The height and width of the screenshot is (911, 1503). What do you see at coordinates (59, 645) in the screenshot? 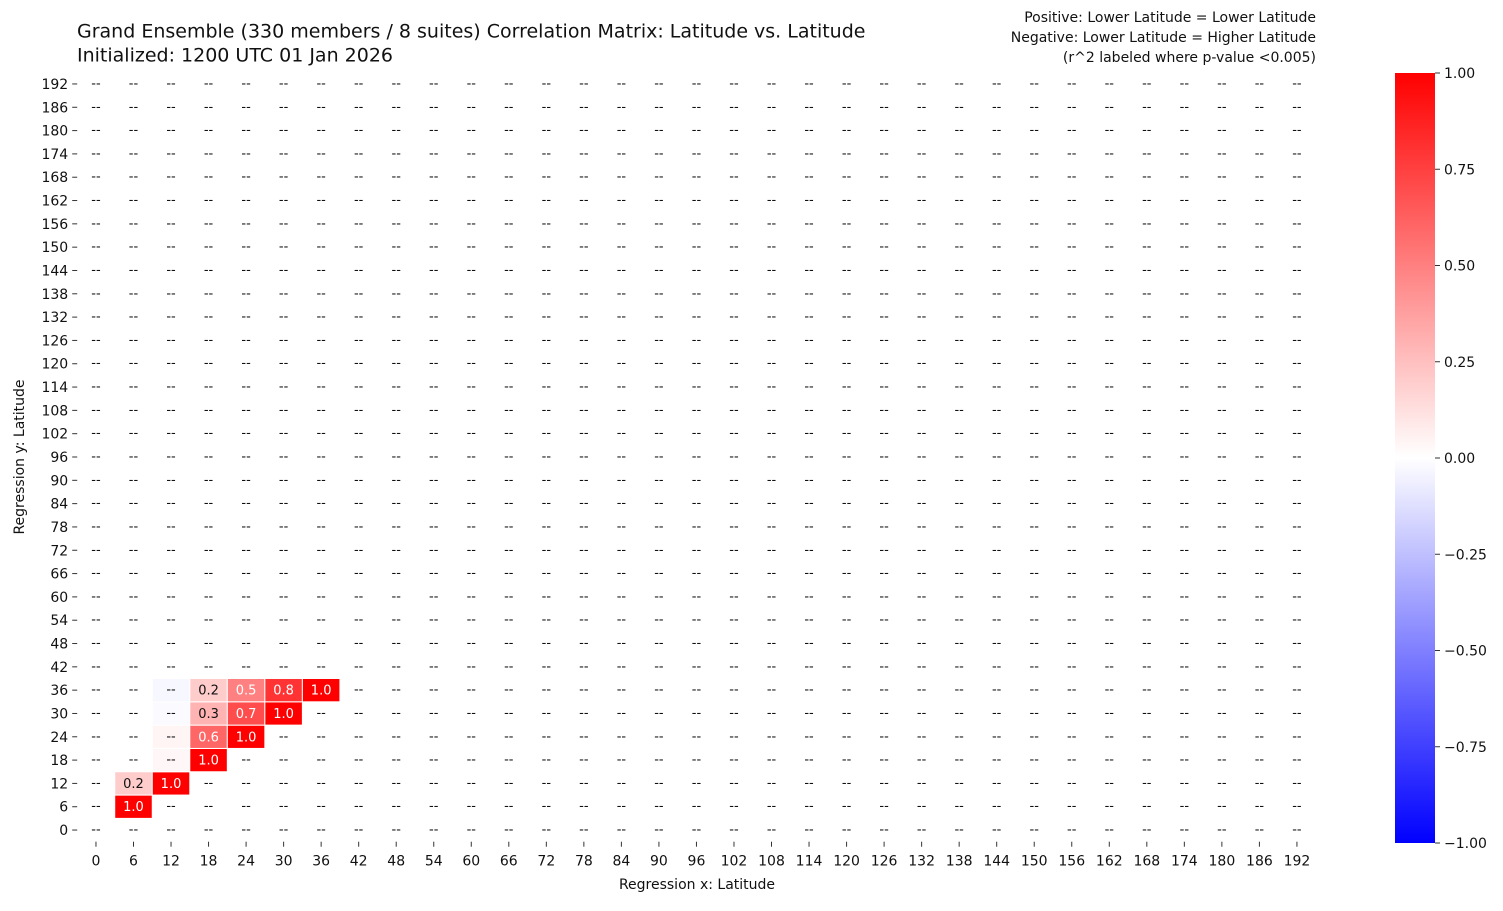
I see `y-tick-label: 48` at bounding box center [59, 645].